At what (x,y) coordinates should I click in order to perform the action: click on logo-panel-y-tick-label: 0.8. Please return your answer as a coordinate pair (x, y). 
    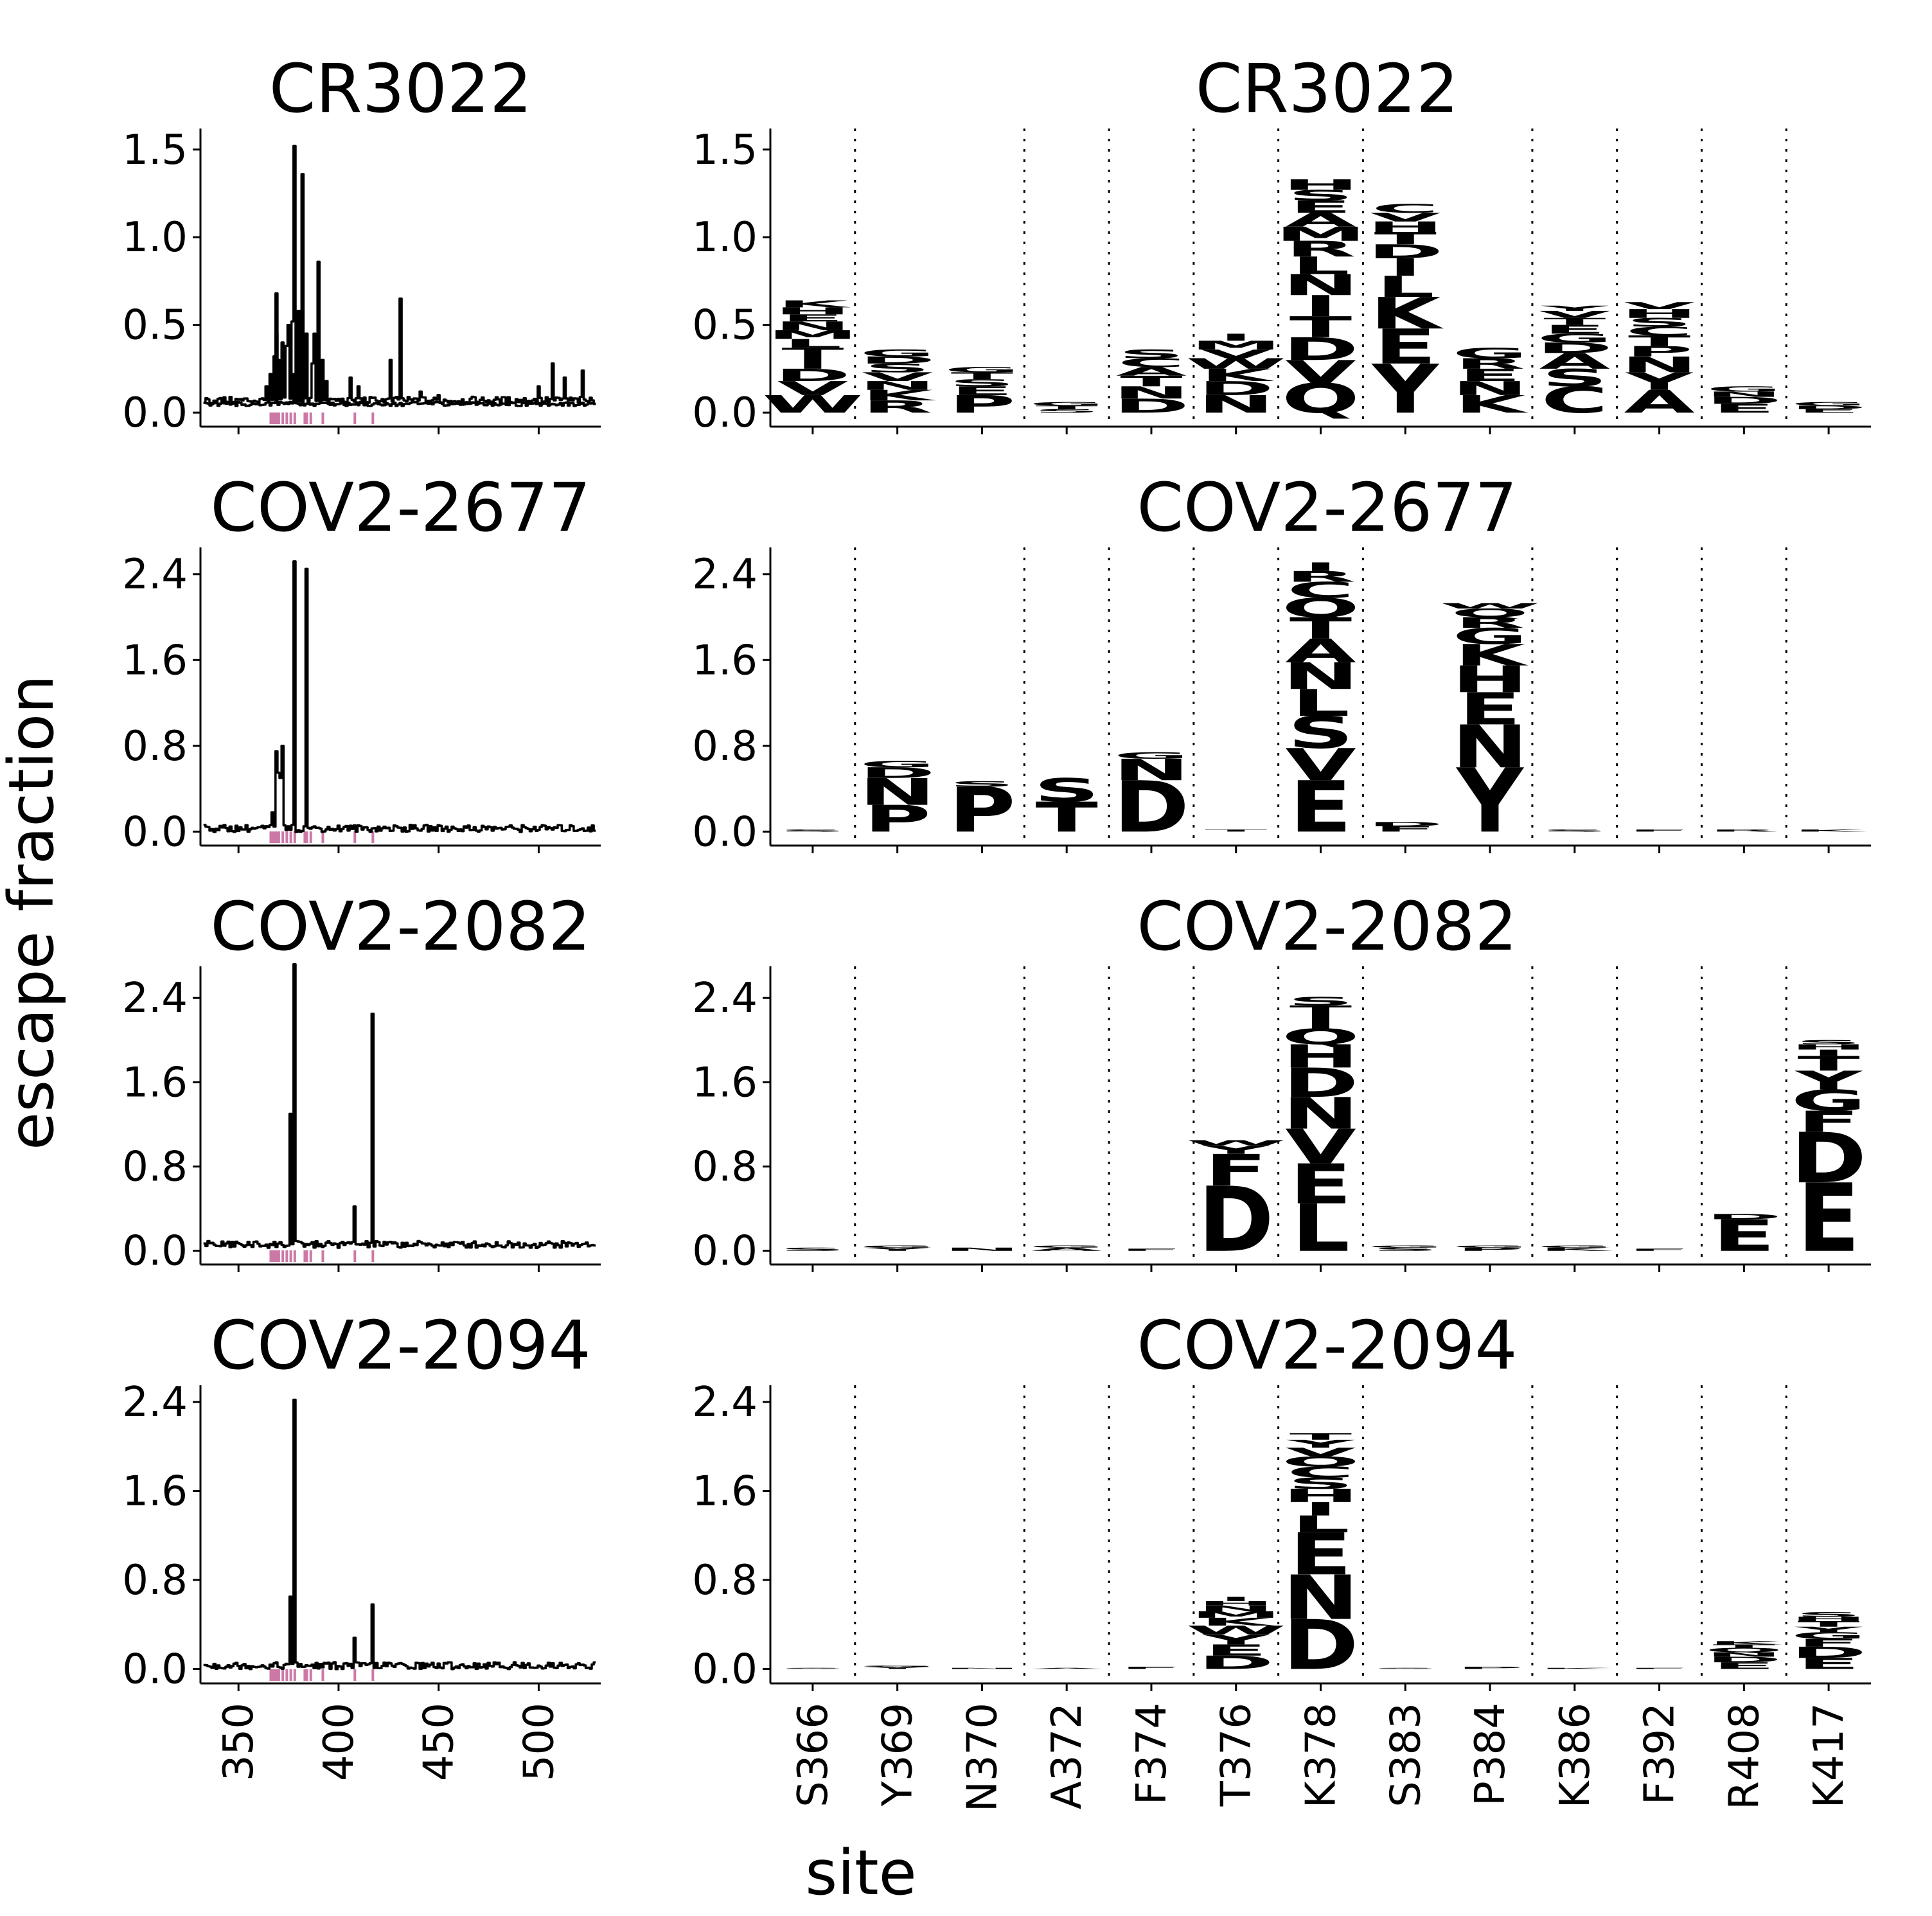
    Looking at the image, I should click on (725, 1580).